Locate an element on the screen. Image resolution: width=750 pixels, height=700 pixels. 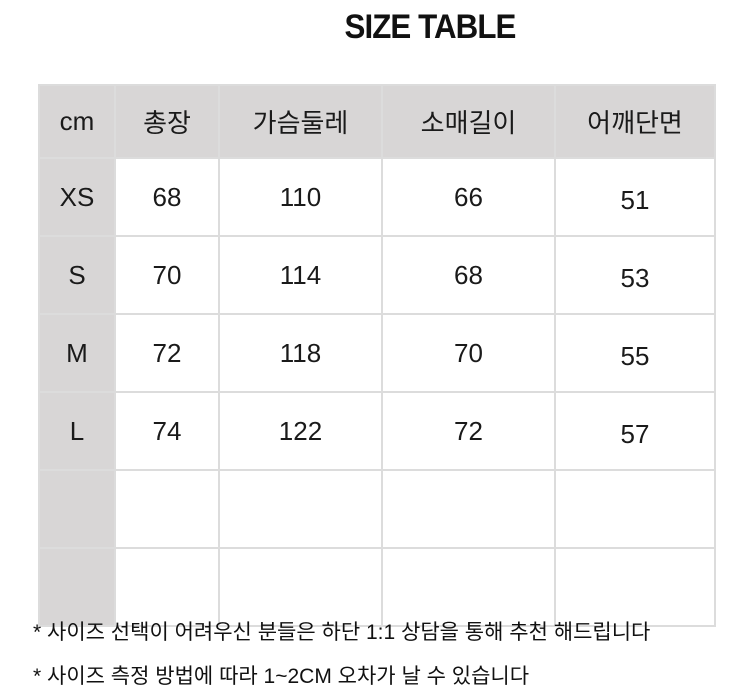
cell-shoulder: 53 is located at coordinates (635, 275).